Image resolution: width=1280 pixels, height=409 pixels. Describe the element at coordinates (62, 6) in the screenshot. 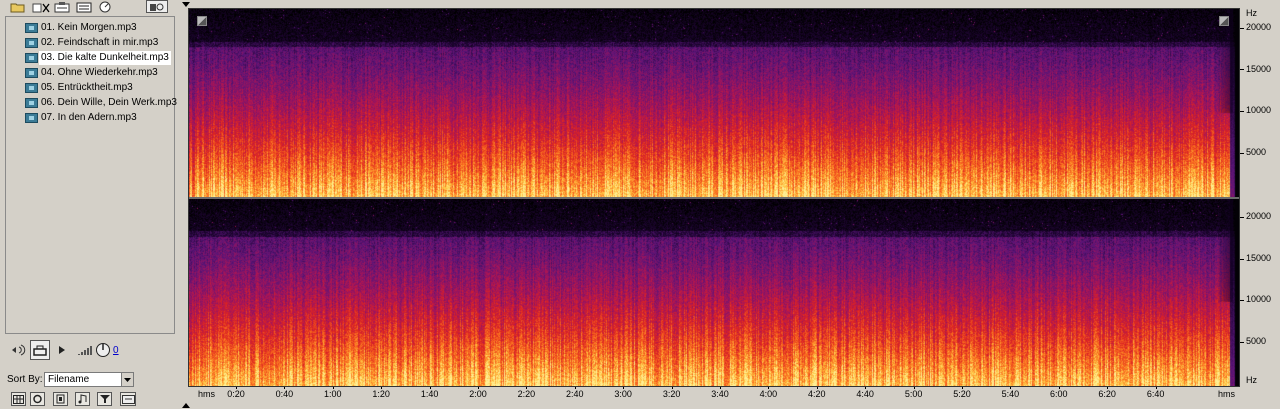

I see `insert-icon` at that location.